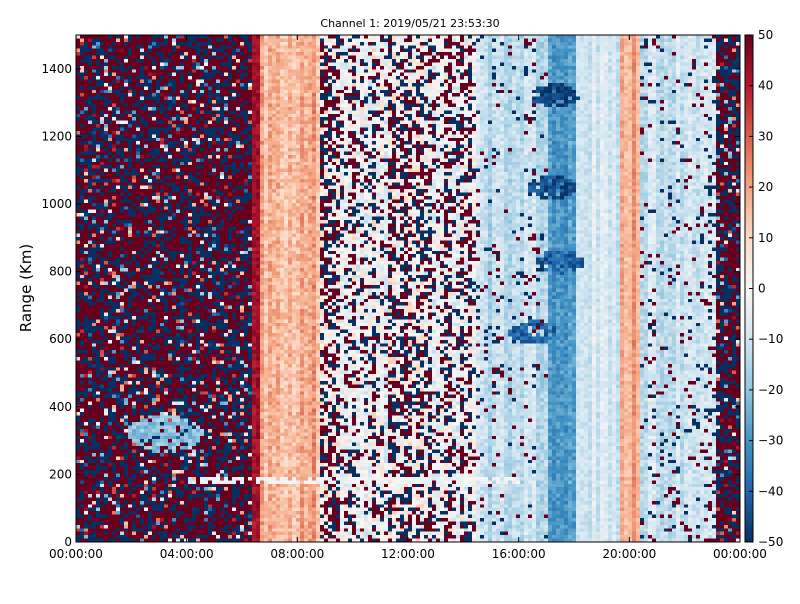  Describe the element at coordinates (770, 491) in the screenshot. I see `colorbar-tick-label: −40` at that location.